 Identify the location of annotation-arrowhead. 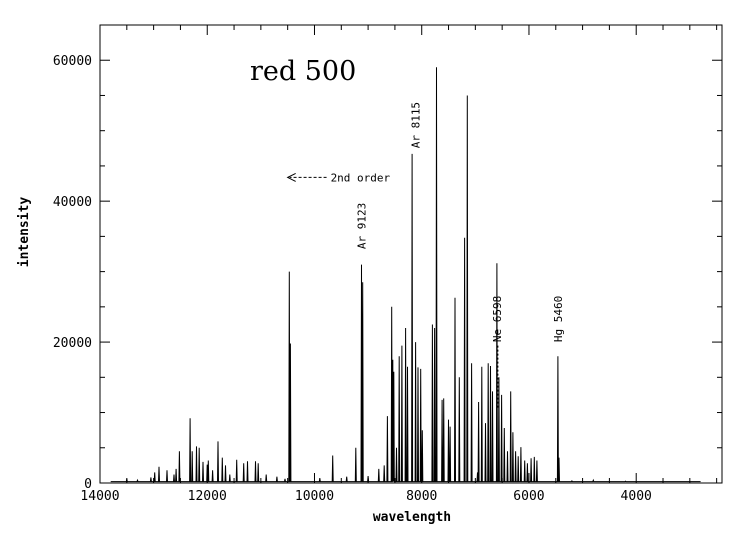
(291, 177).